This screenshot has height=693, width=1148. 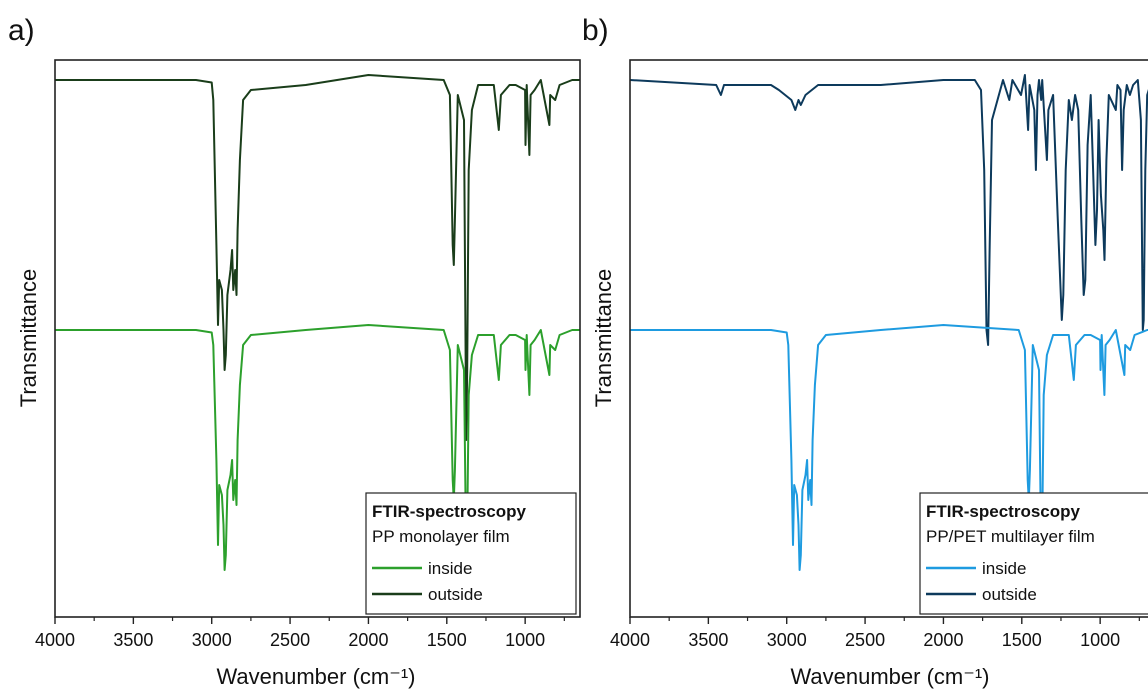 What do you see at coordinates (1009, 594) in the screenshot?
I see `legend-label-outside-b: outside` at bounding box center [1009, 594].